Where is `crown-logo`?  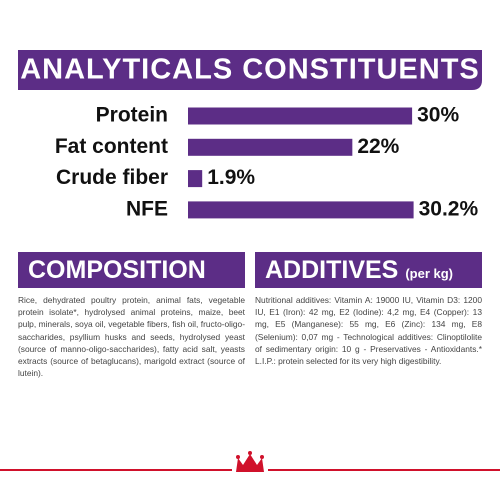
crown-logo is located at coordinates (250, 461).